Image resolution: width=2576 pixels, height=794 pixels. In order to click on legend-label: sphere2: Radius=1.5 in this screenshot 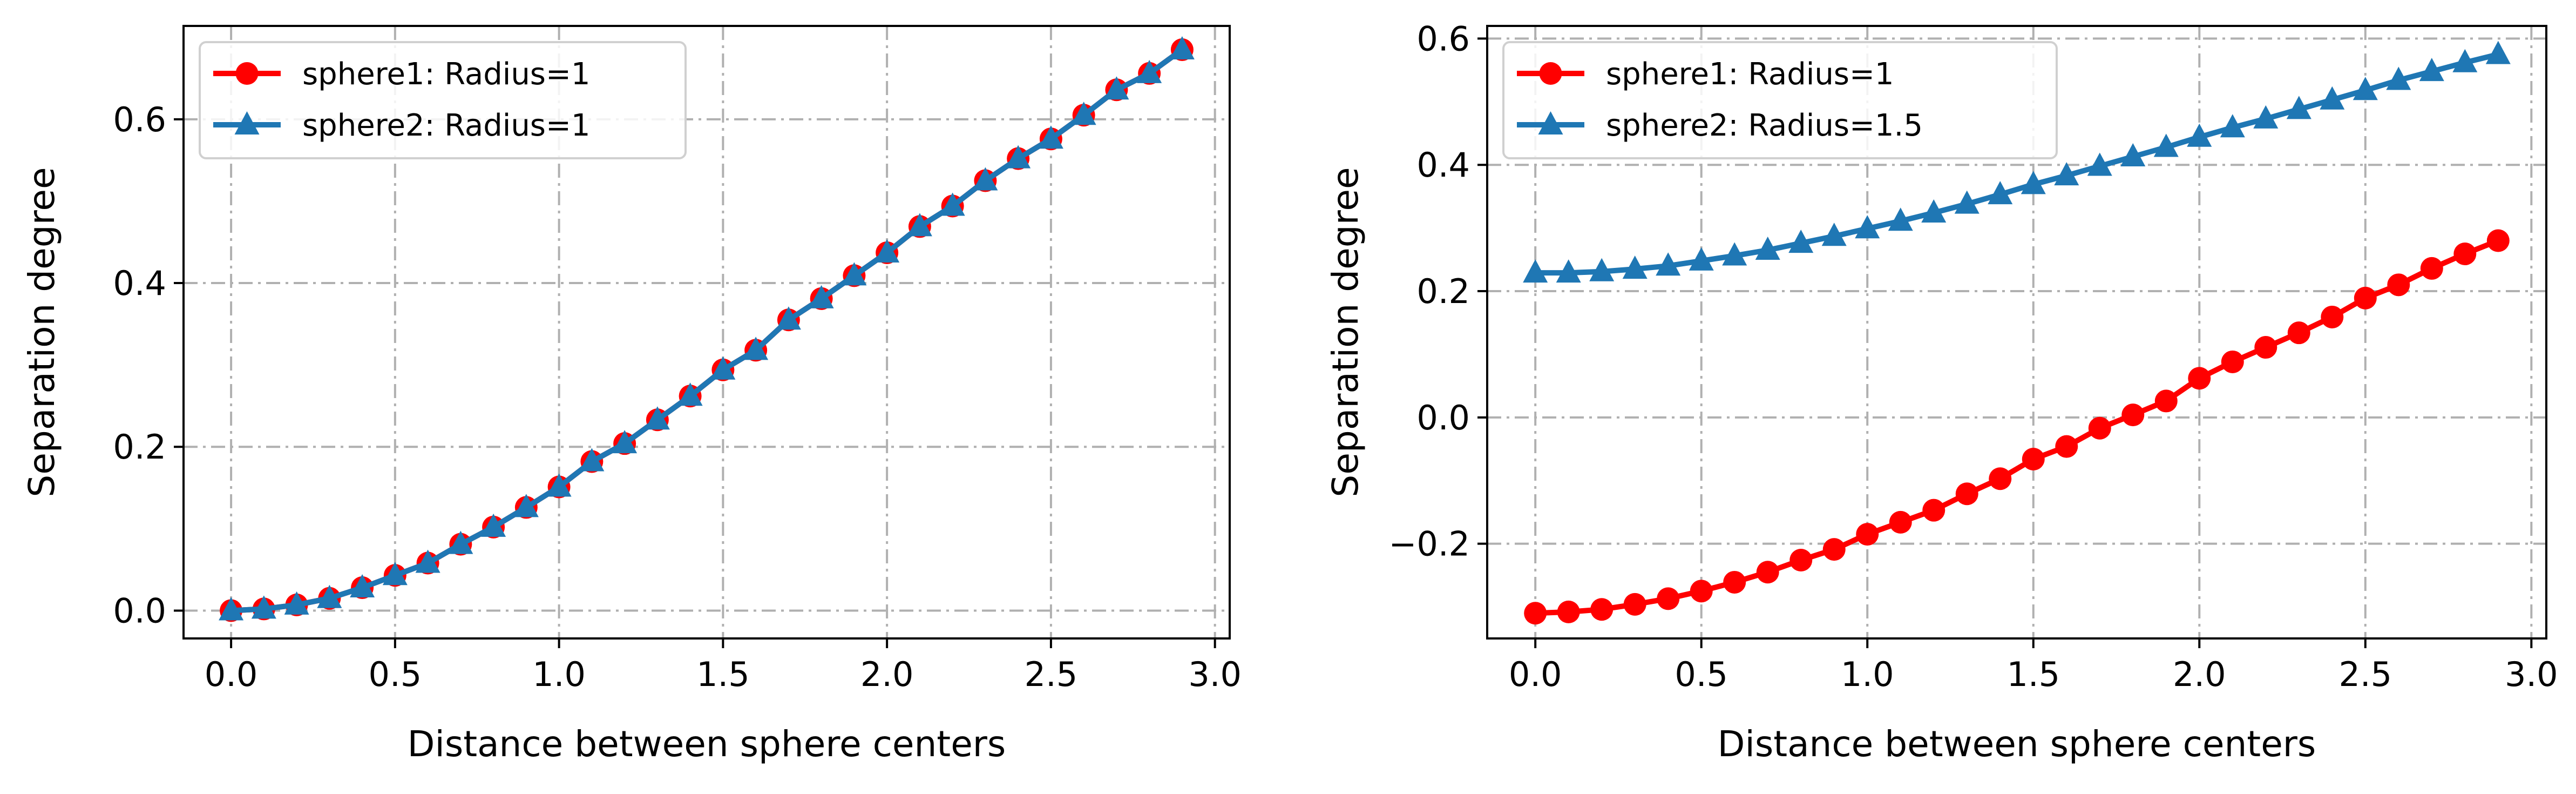, I will do `click(1764, 125)`.